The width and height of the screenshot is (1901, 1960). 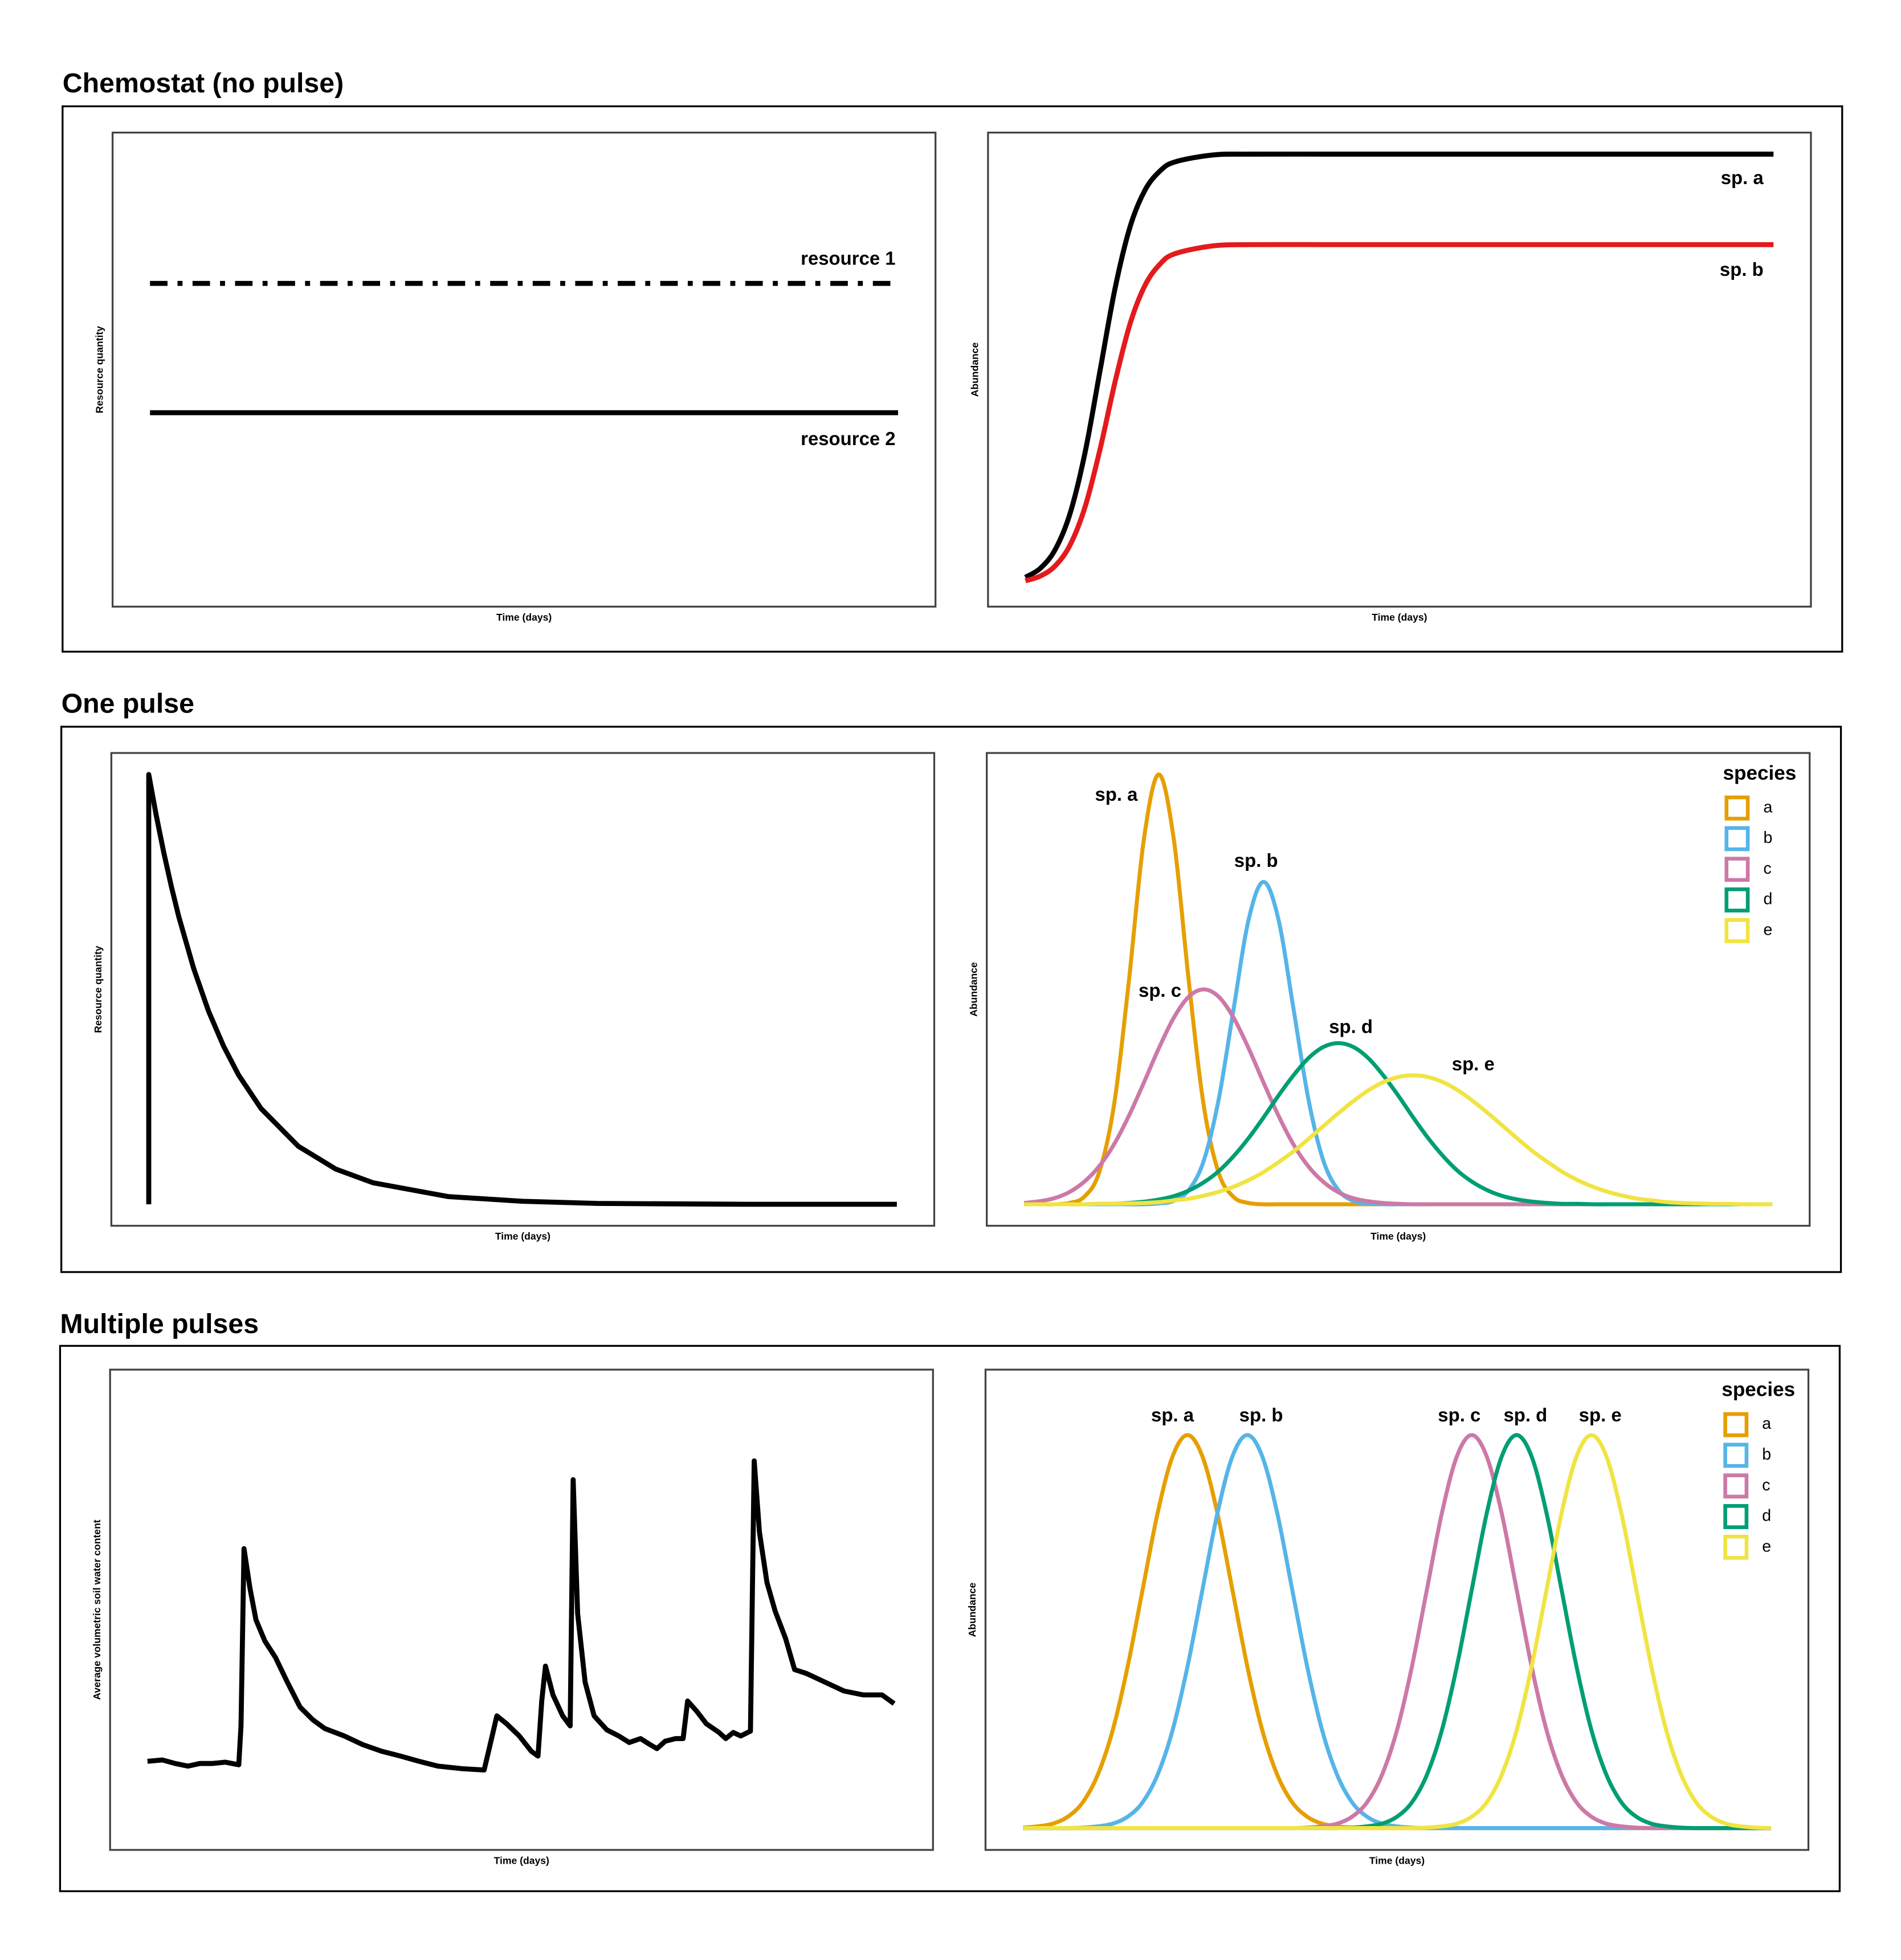 What do you see at coordinates (848, 257) in the screenshot?
I see `series-label: resource 1` at bounding box center [848, 257].